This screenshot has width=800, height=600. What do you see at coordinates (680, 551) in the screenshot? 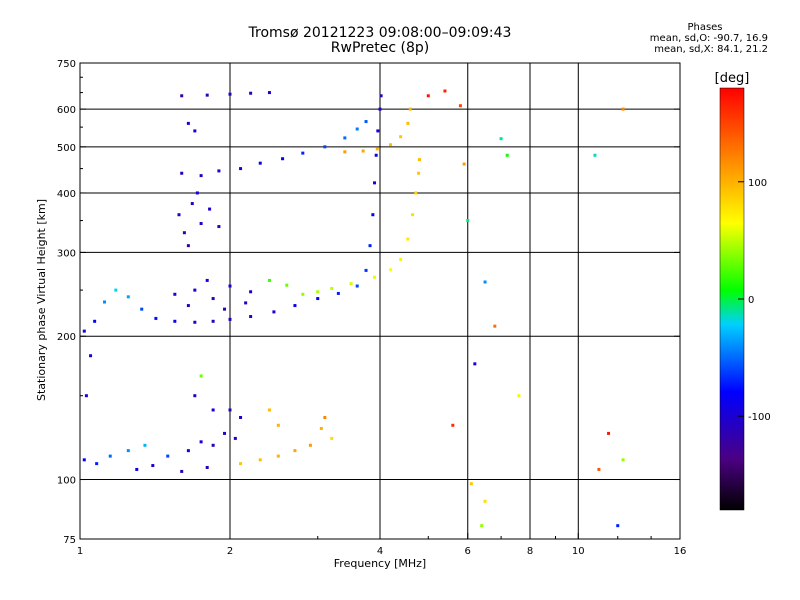
I see `x-tick-label: 16` at bounding box center [680, 551].